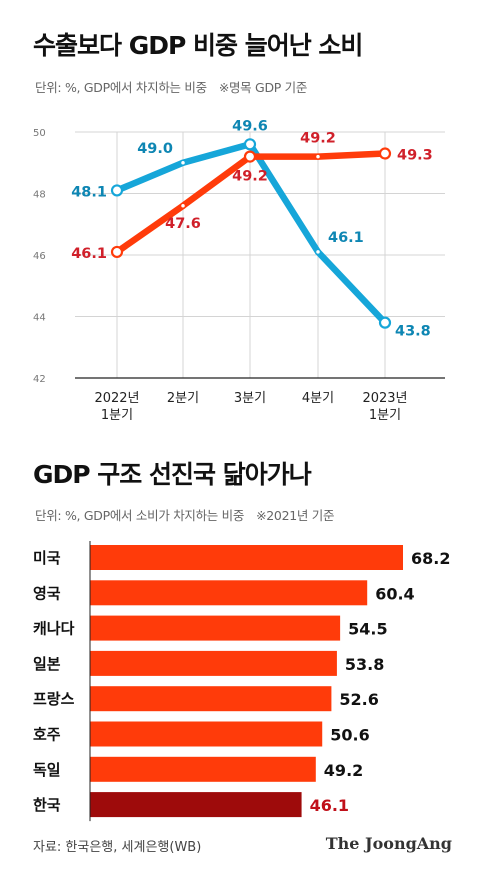 This screenshot has width=480, height=877. Describe the element at coordinates (183, 398) in the screenshot. I see `x-tick-label: 2분기` at that location.